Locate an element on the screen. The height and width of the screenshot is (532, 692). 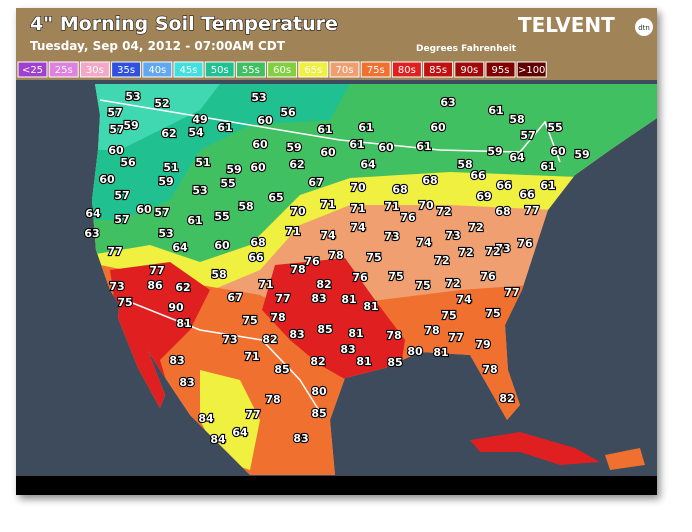
legend-label: <25 is located at coordinates (32, 70).